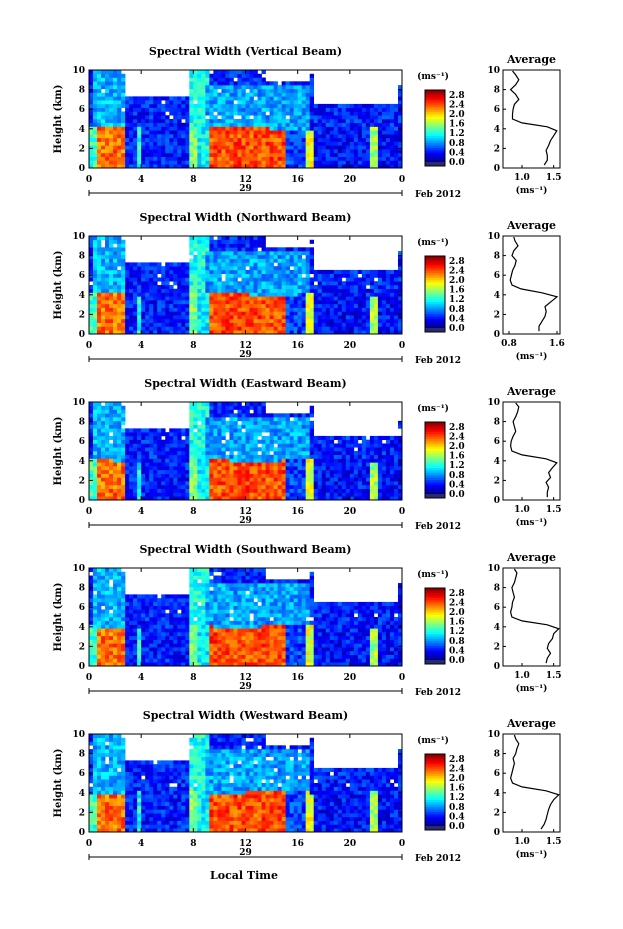  I want to click on day-label: 29, so click(245, 189).